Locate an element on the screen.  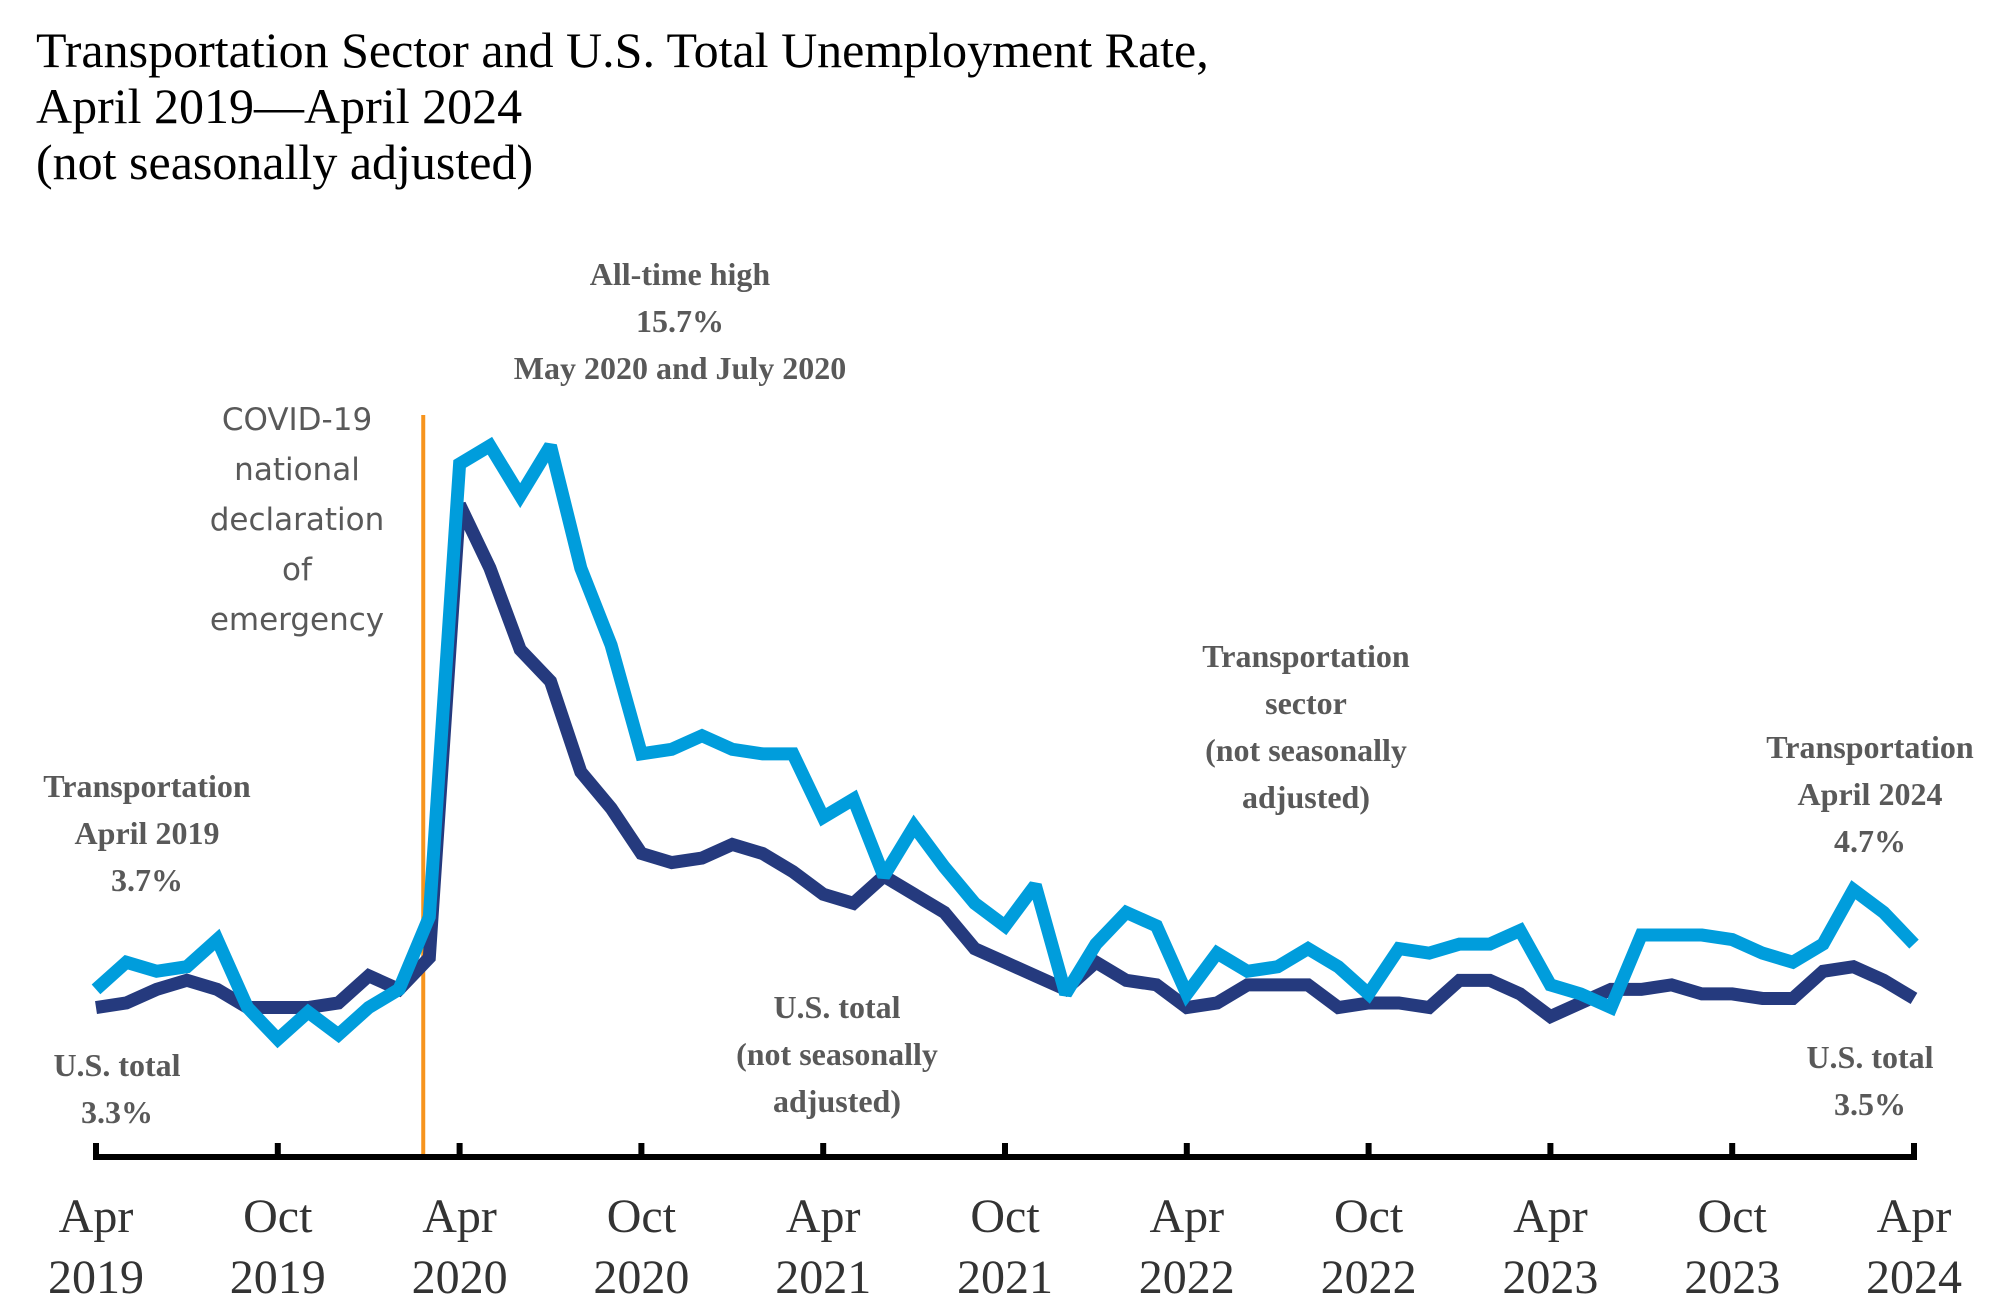
transportation-series-label: Transportation is located at coordinates (1306, 656).